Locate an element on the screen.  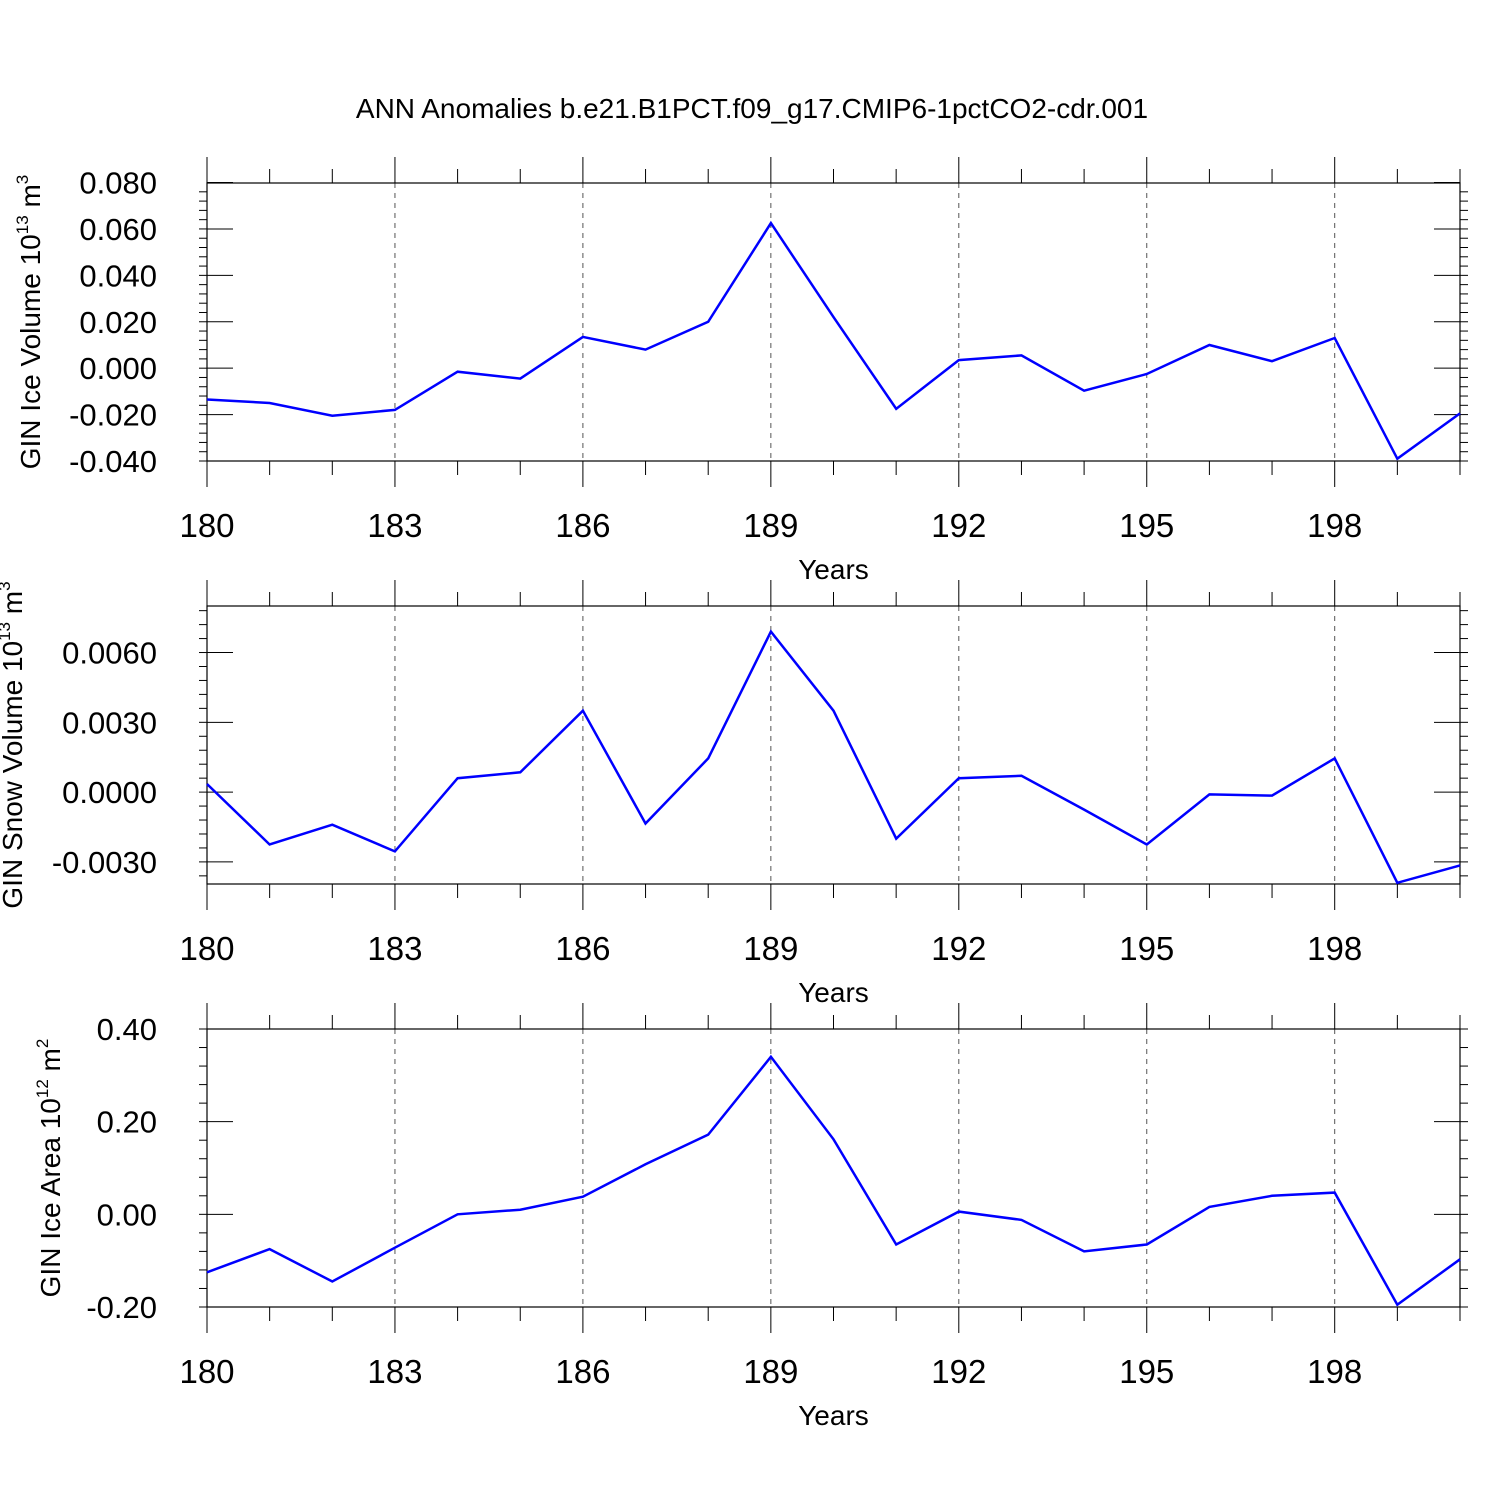
y-tick-label: 0.080 is located at coordinates (118, 183).